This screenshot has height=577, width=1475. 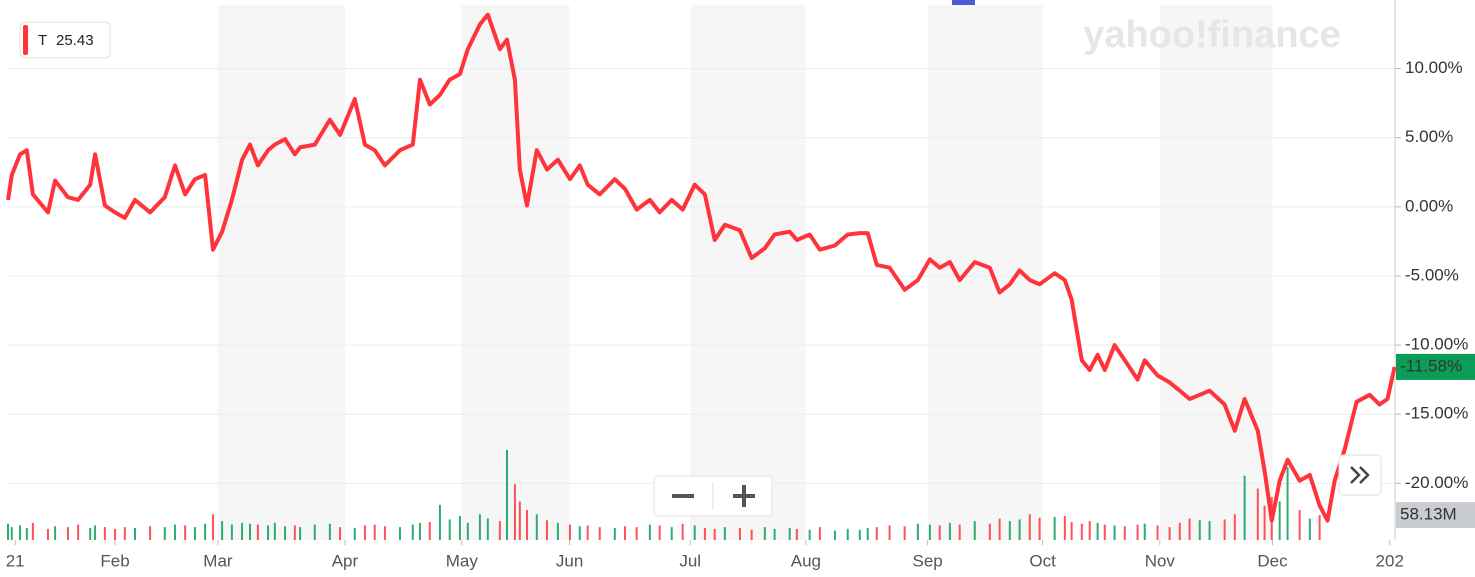 I want to click on x-tick-label: Jul, so click(x=690, y=560).